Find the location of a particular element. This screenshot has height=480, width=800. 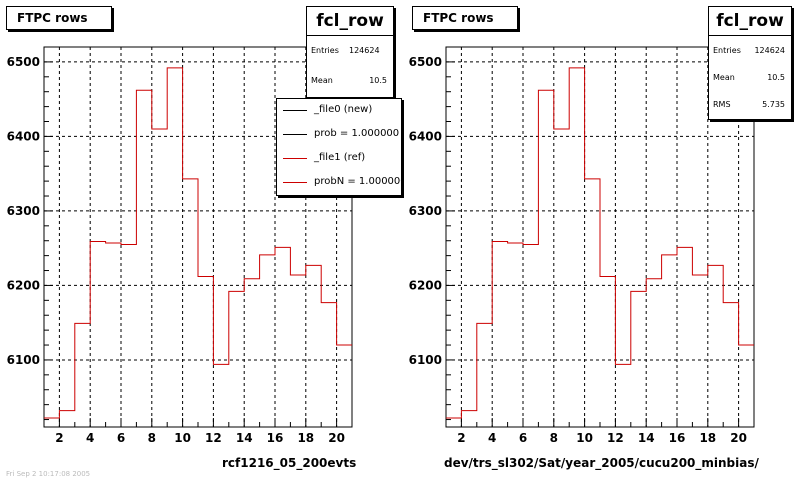

legend-label: probN = 1.000000 is located at coordinates (358, 181).